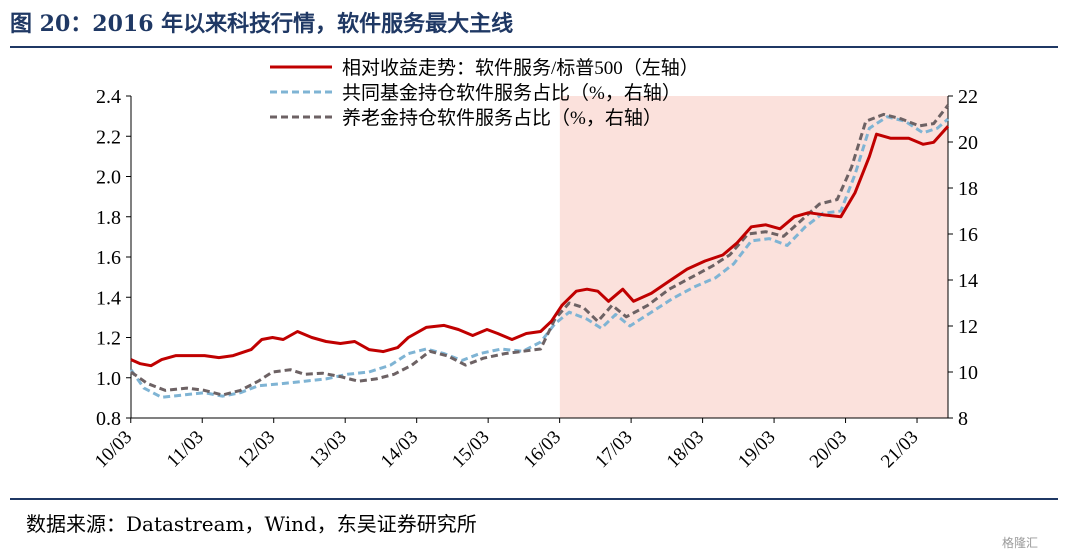 The image size is (1080, 560). What do you see at coordinates (108, 258) in the screenshot?
I see `left-tick-label: 1.6` at bounding box center [108, 258].